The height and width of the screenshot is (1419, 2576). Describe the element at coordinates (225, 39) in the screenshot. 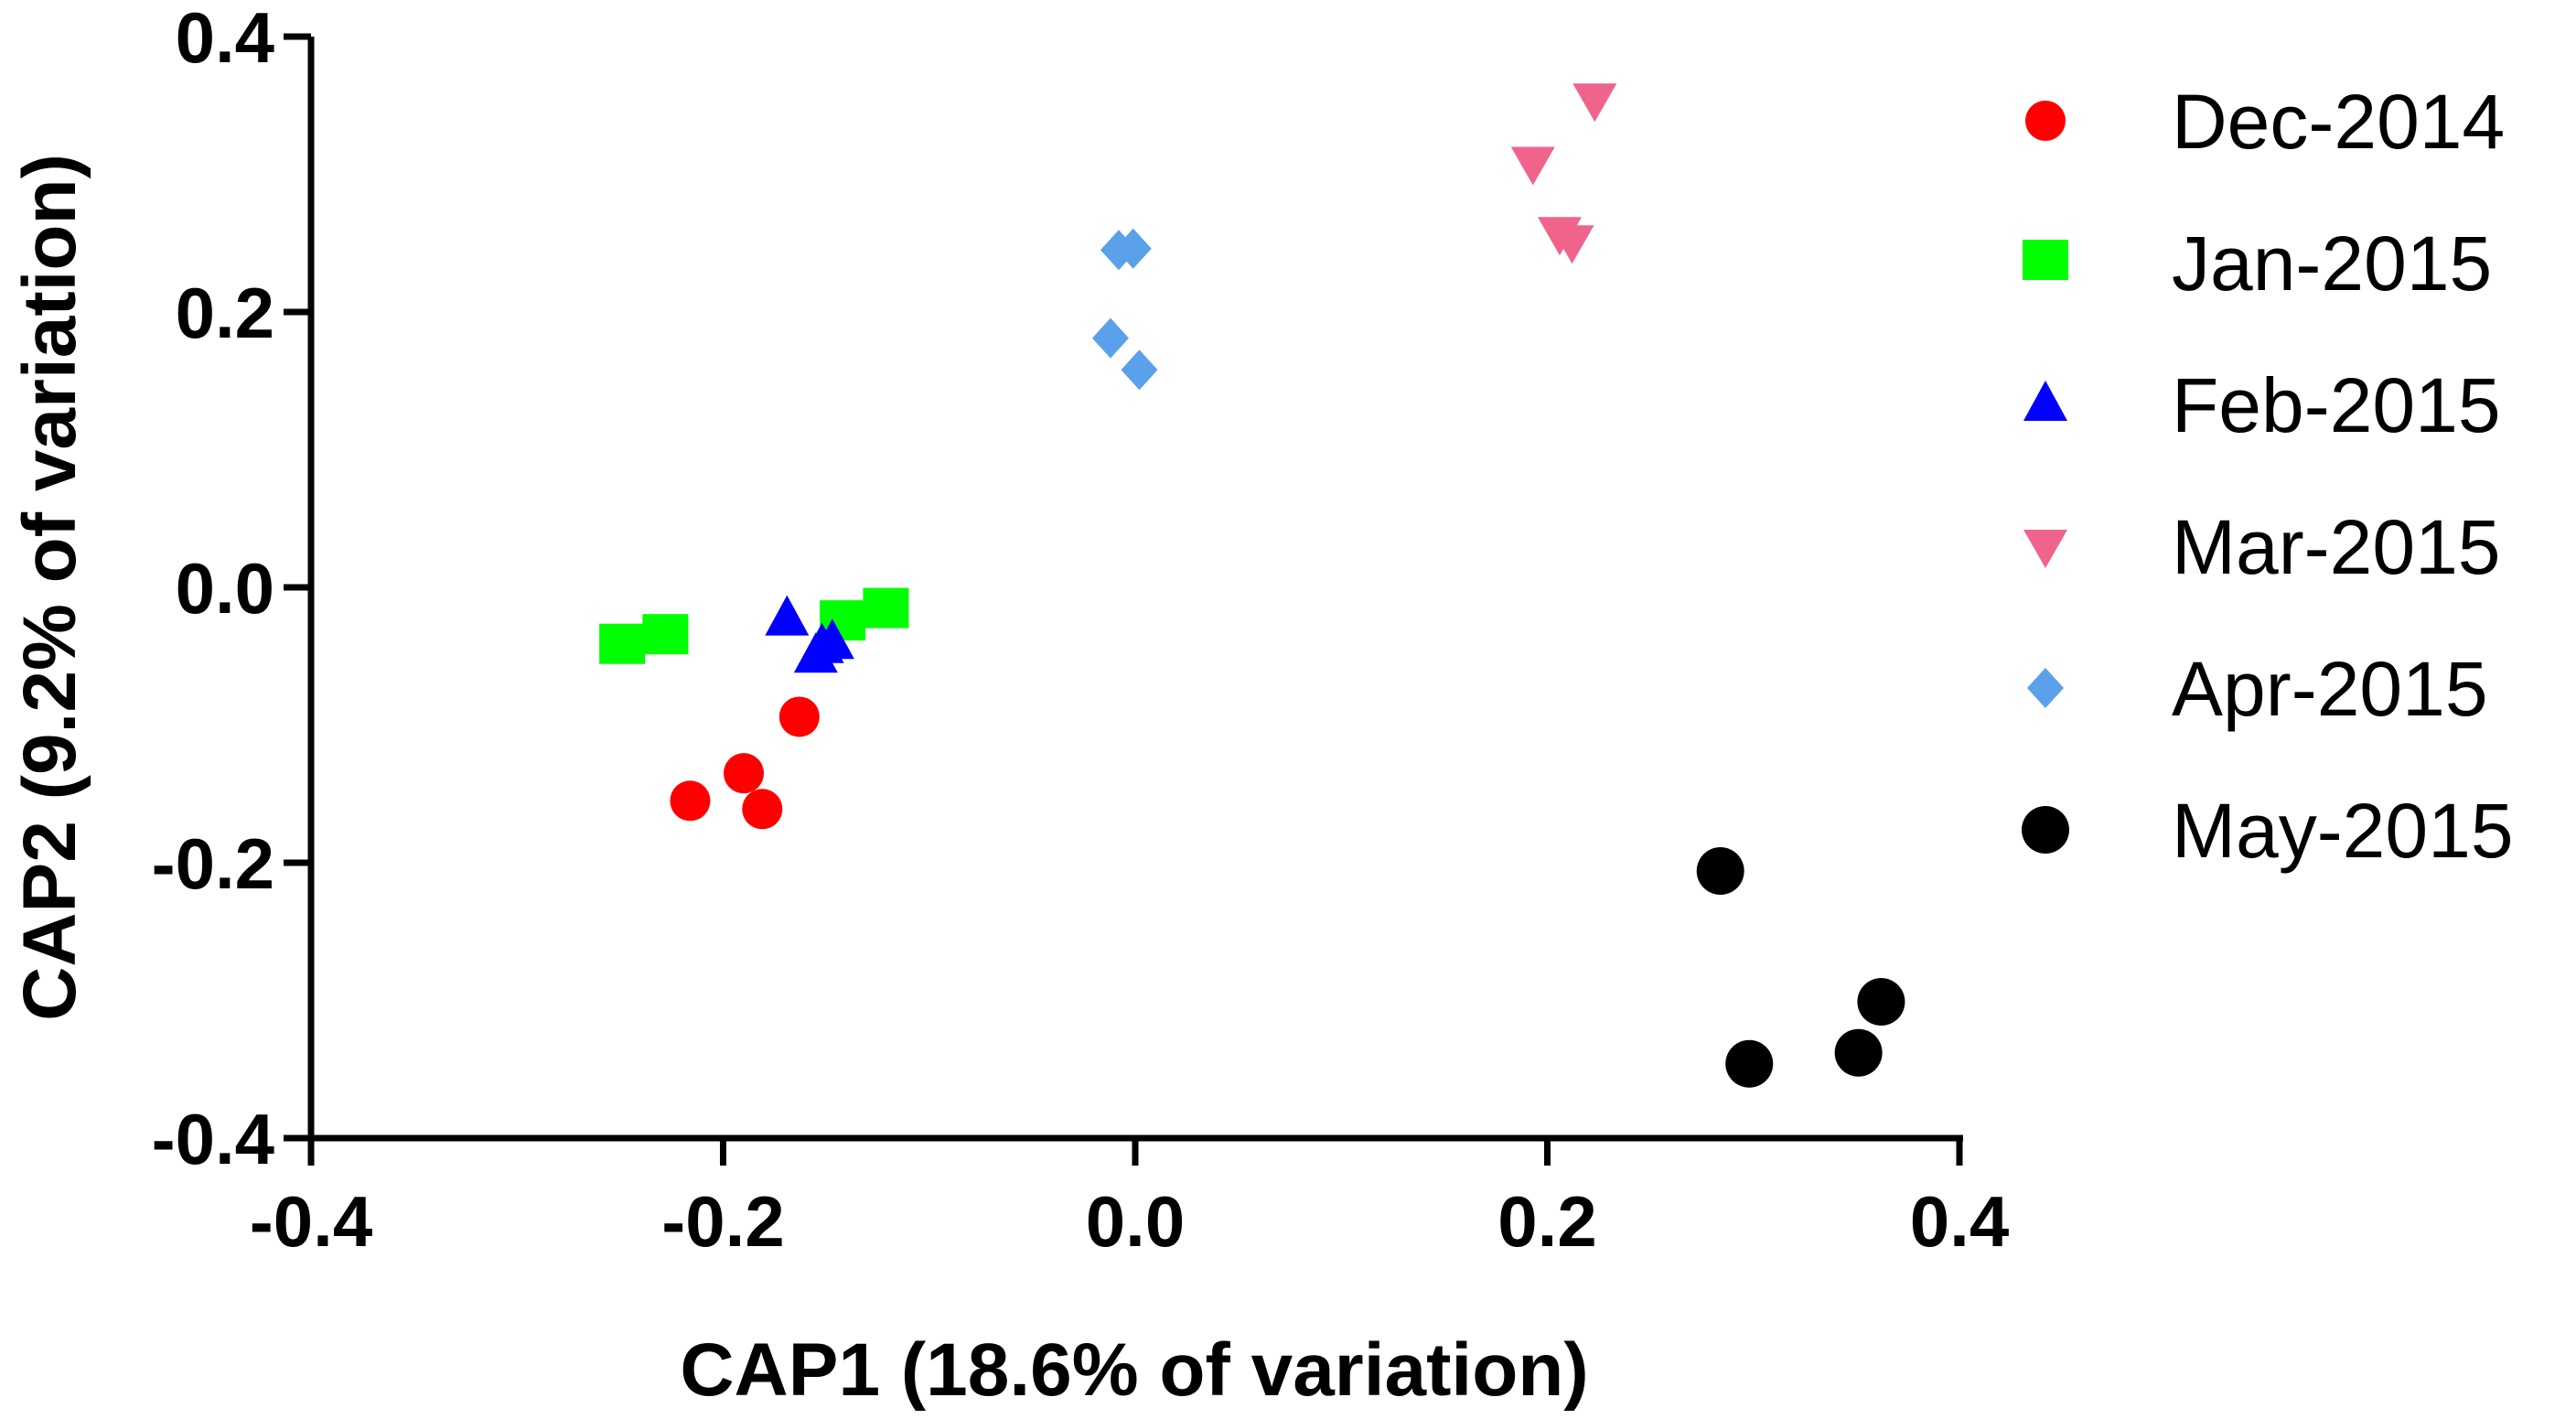

I see `y-tick-label: 0.4` at that location.